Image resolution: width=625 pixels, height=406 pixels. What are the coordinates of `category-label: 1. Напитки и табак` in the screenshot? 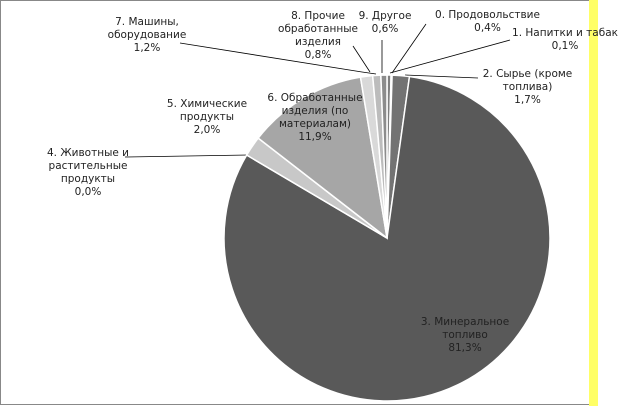 It's located at (565, 33).